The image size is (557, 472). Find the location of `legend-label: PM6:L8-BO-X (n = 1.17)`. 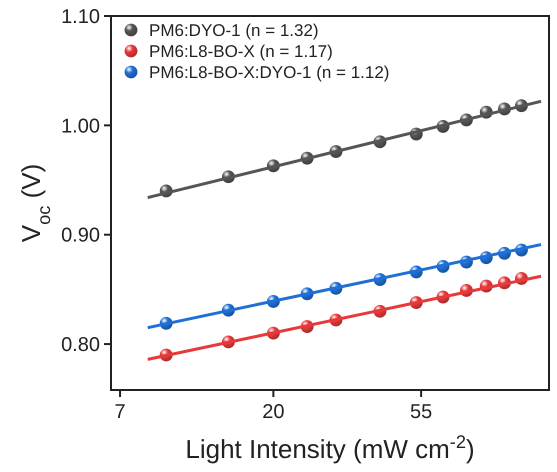

legend-label: PM6:L8-BO-X (n = 1.17) is located at coordinates (241, 51).